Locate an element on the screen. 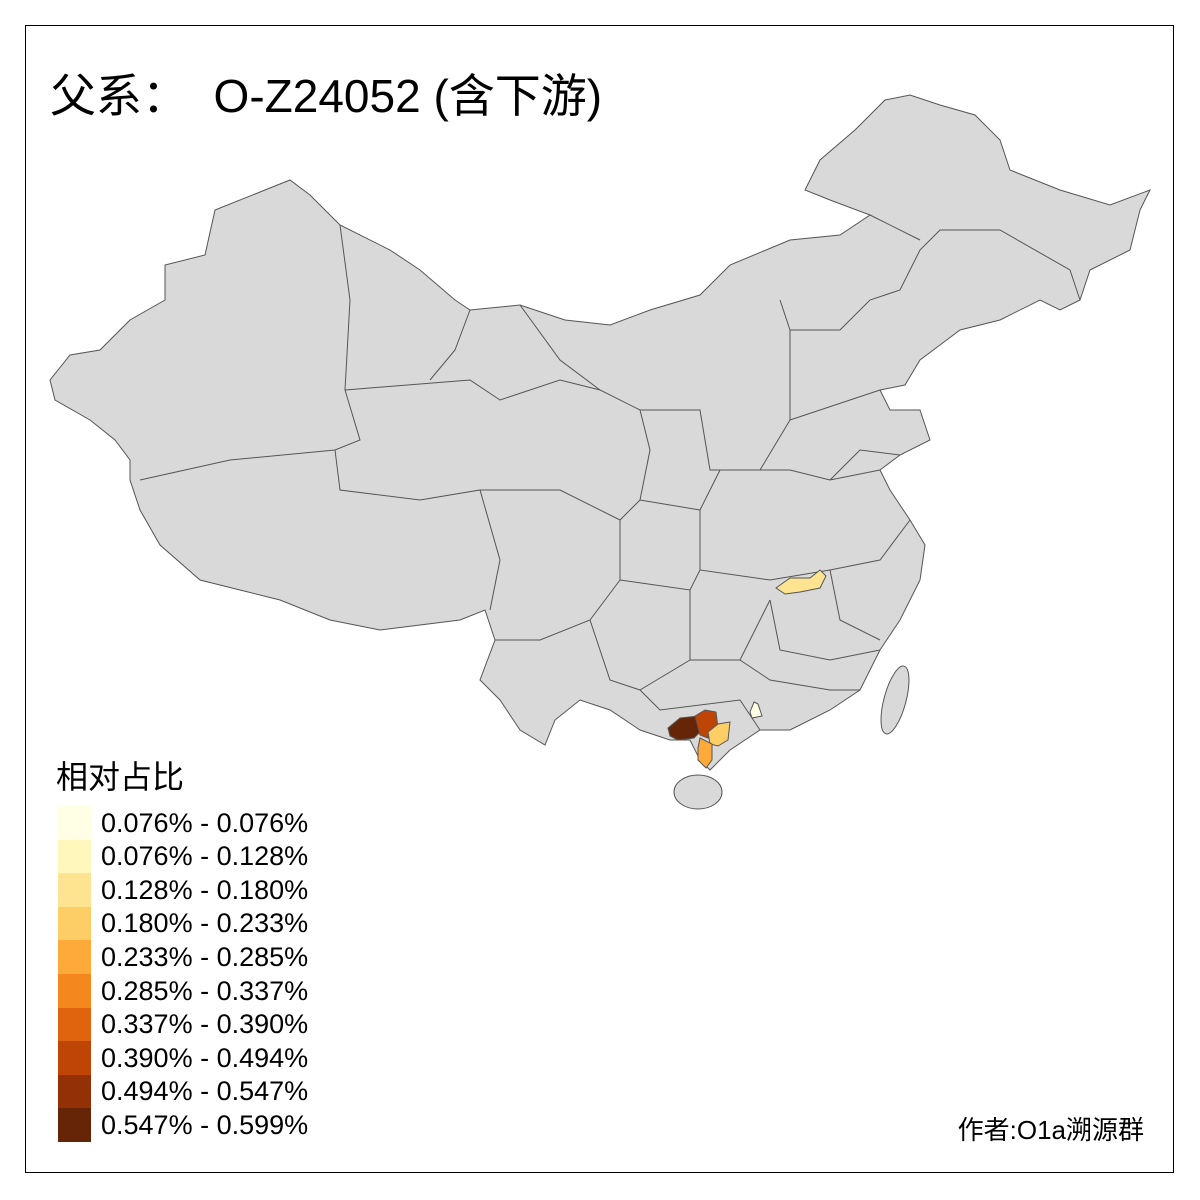 The image size is (1200, 1200). legend-label: 0.076% - 0.076% is located at coordinates (205, 822).